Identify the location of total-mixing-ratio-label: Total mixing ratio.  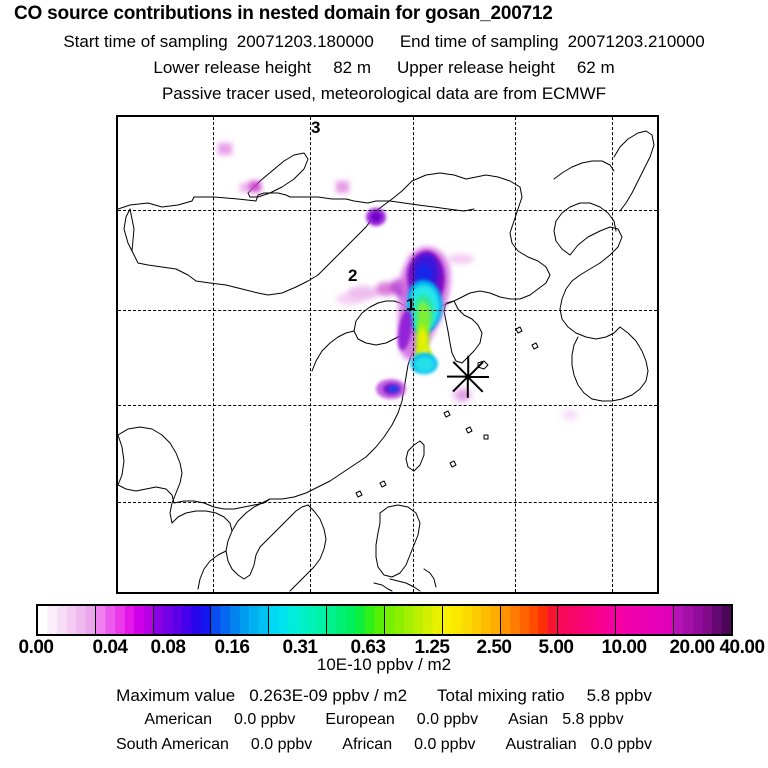
(501, 695).